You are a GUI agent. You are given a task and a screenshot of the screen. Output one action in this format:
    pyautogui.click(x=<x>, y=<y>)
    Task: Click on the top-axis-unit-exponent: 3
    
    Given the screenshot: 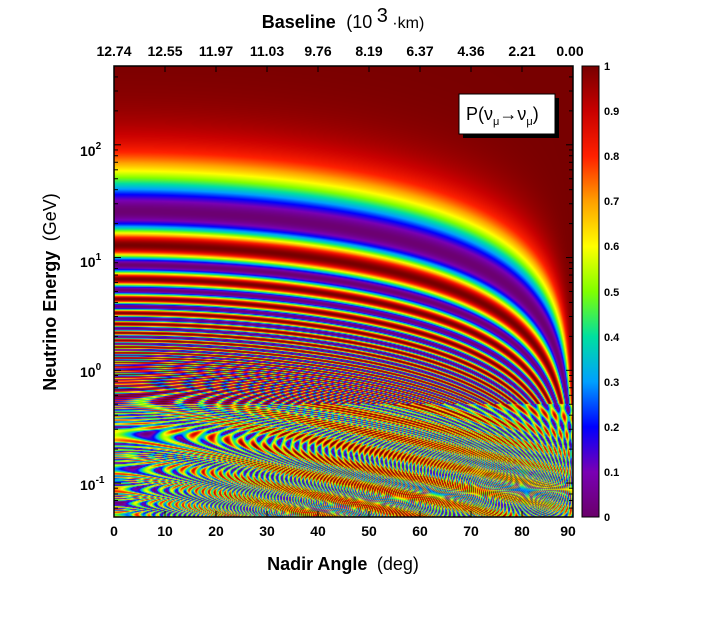 What is the action you would take?
    pyautogui.click(x=382, y=16)
    